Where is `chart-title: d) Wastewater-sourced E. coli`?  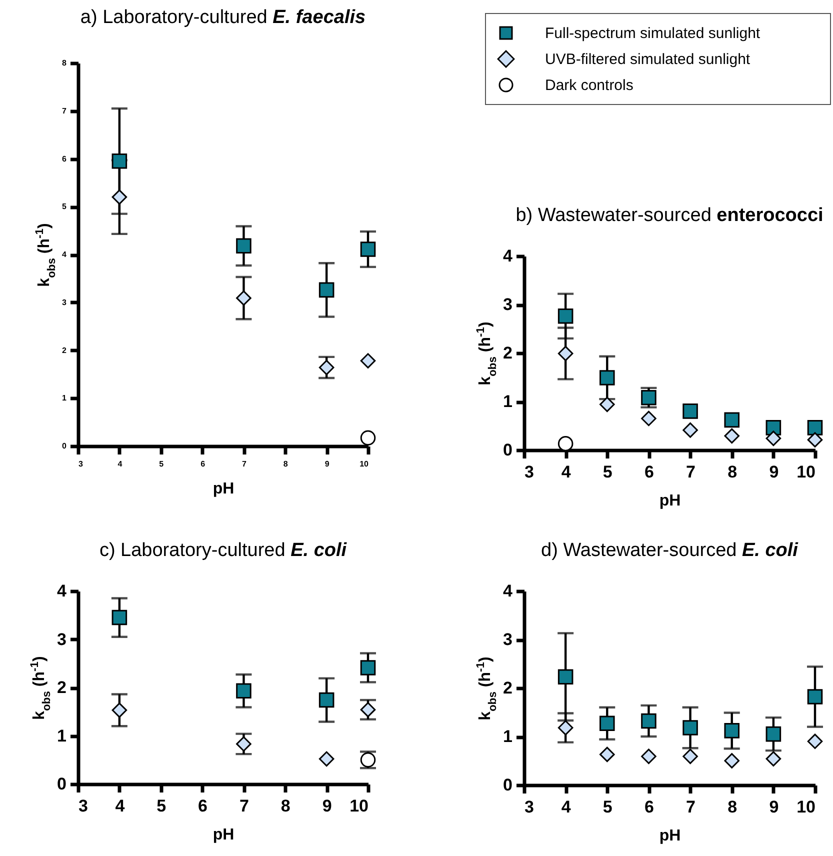 chart-title: d) Wastewater-sourced E. coli is located at coordinates (670, 550).